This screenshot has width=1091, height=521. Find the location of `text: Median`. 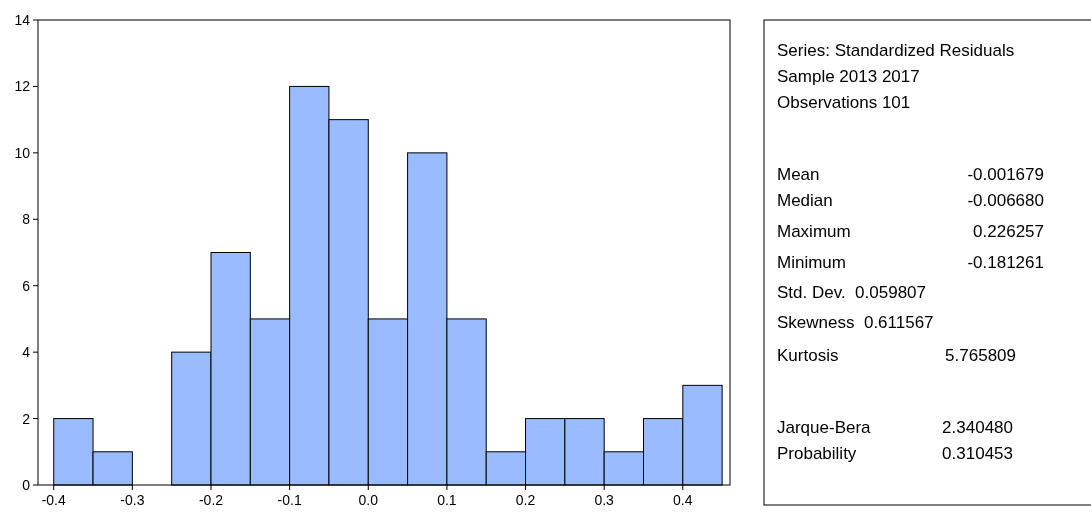

text: Median is located at coordinates (805, 200).